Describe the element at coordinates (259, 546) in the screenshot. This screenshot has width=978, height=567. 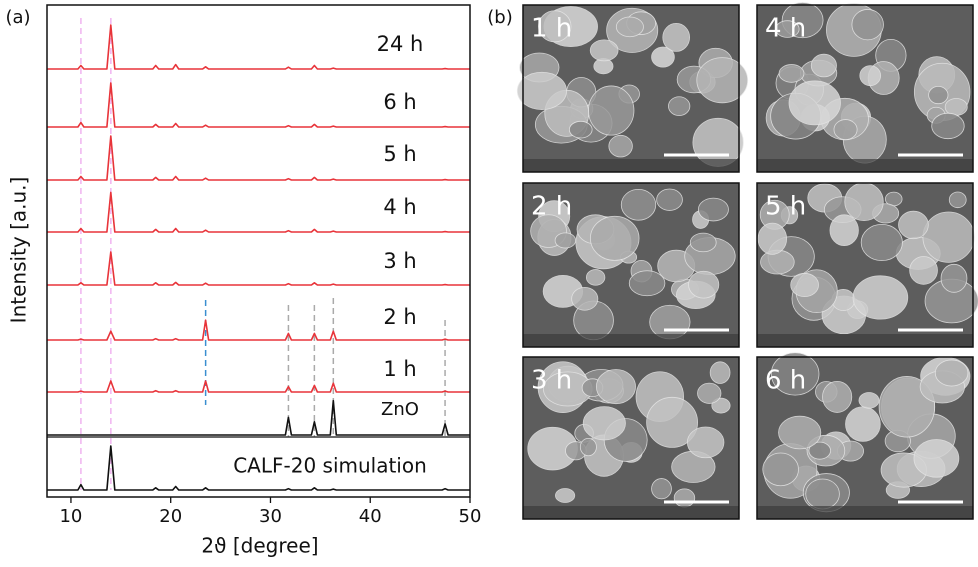
I see `x-axis-label: 2ϑ [degree]` at that location.